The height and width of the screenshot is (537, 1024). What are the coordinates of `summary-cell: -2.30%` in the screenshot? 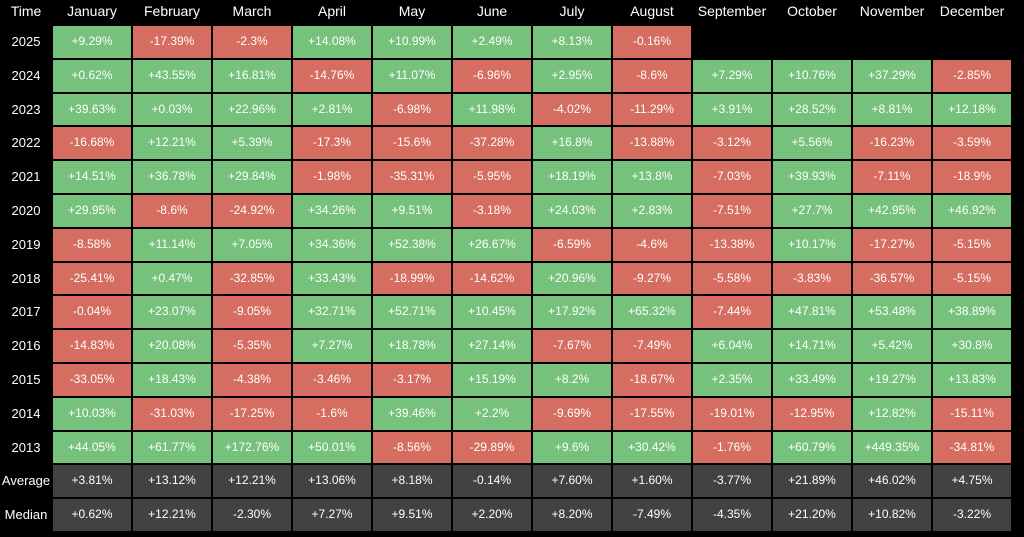 It's located at (252, 515).